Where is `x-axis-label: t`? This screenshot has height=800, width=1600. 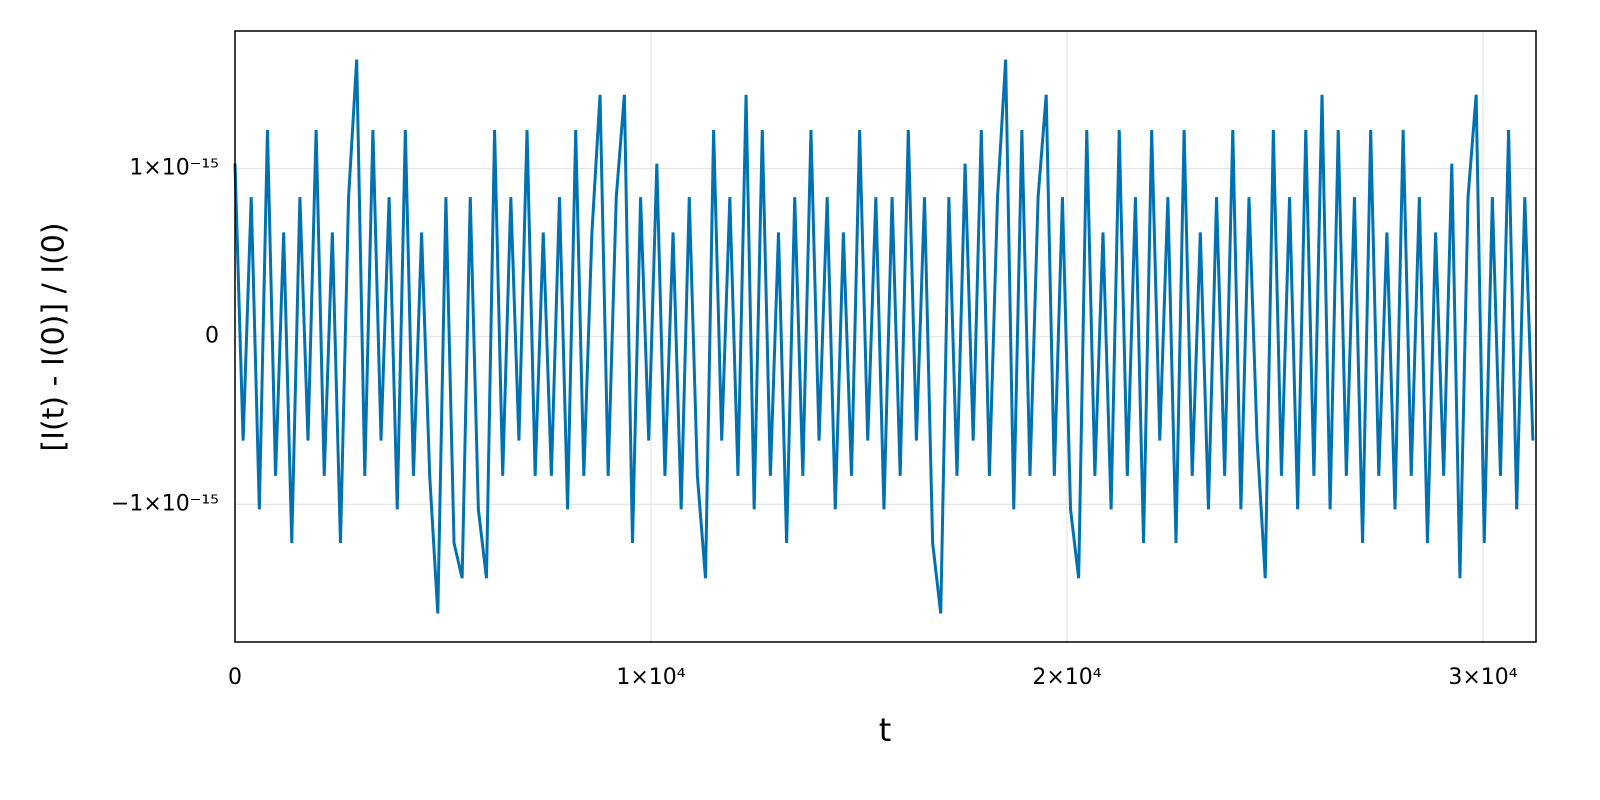 x-axis-label: t is located at coordinates (885, 730).